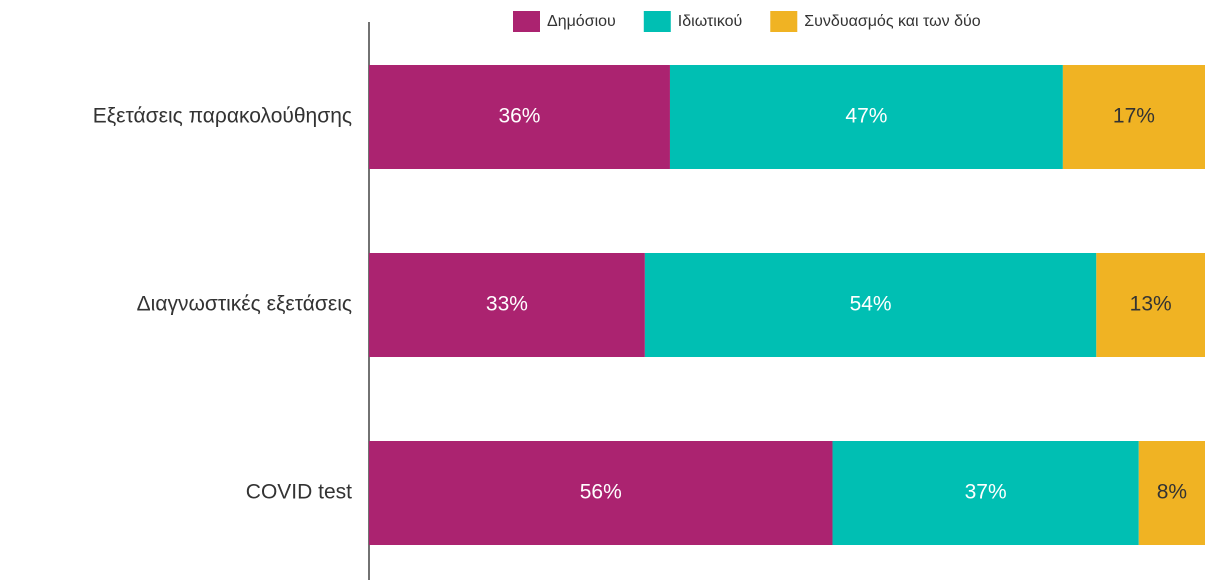 The image size is (1209, 585). Describe the element at coordinates (244, 304) in the screenshot. I see `category-label: Διαγνωστικές εξετάσεις` at that location.